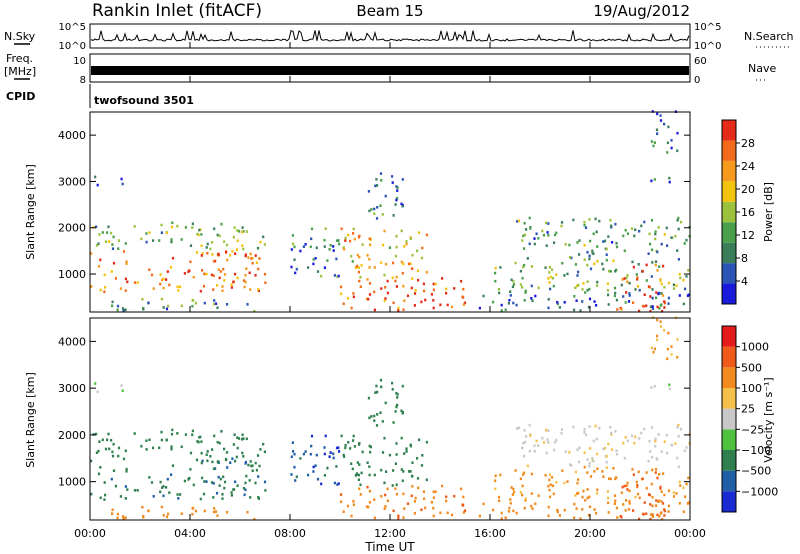  I want to click on freq-label: Freq., so click(19, 58).